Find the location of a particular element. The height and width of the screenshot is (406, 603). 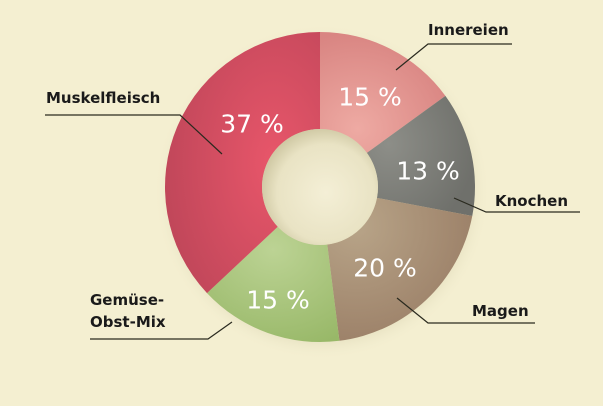

slice-knochen is located at coordinates (420, 156).